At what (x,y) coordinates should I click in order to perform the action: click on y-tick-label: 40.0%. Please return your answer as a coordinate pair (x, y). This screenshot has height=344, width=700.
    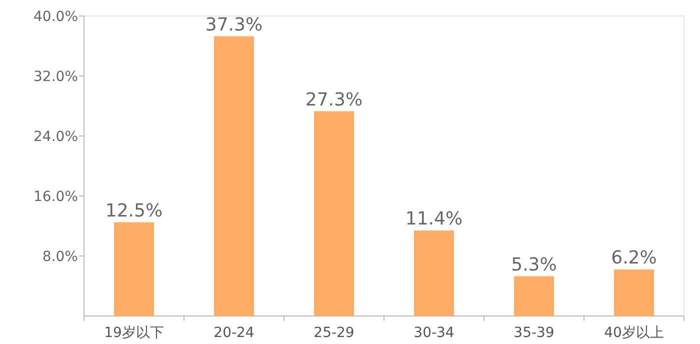
    Looking at the image, I should click on (56, 17).